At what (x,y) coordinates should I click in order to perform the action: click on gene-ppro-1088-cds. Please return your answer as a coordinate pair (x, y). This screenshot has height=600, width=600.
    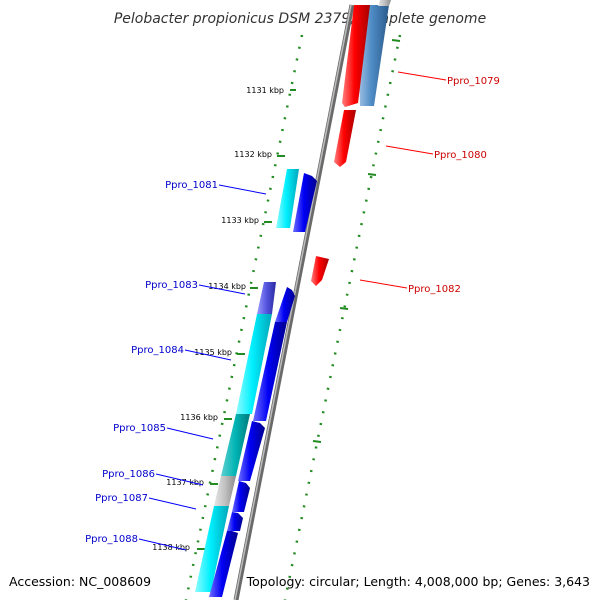
    Looking at the image, I should click on (212, 549).